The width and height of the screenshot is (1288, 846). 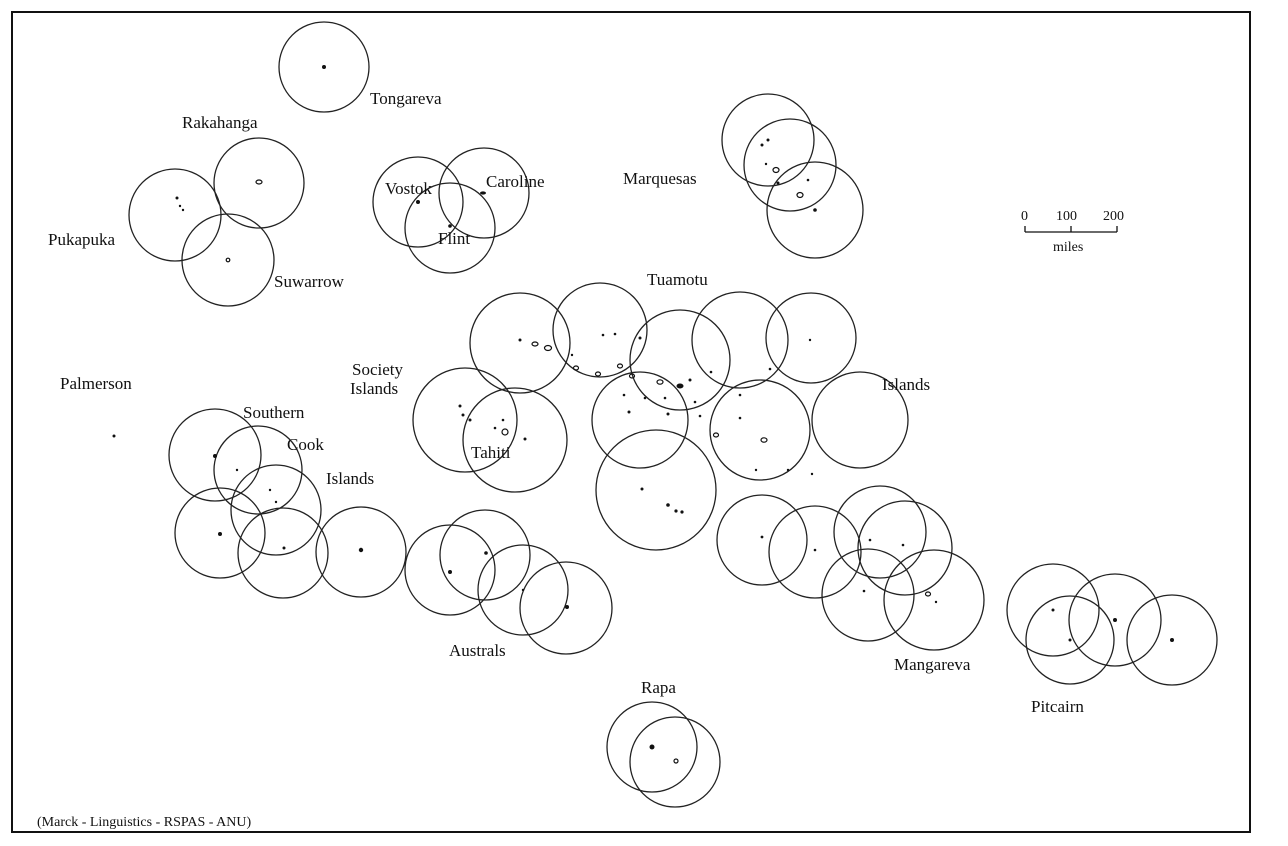 What do you see at coordinates (491, 452) in the screenshot?
I see `label-tahiti: Tahiti` at bounding box center [491, 452].